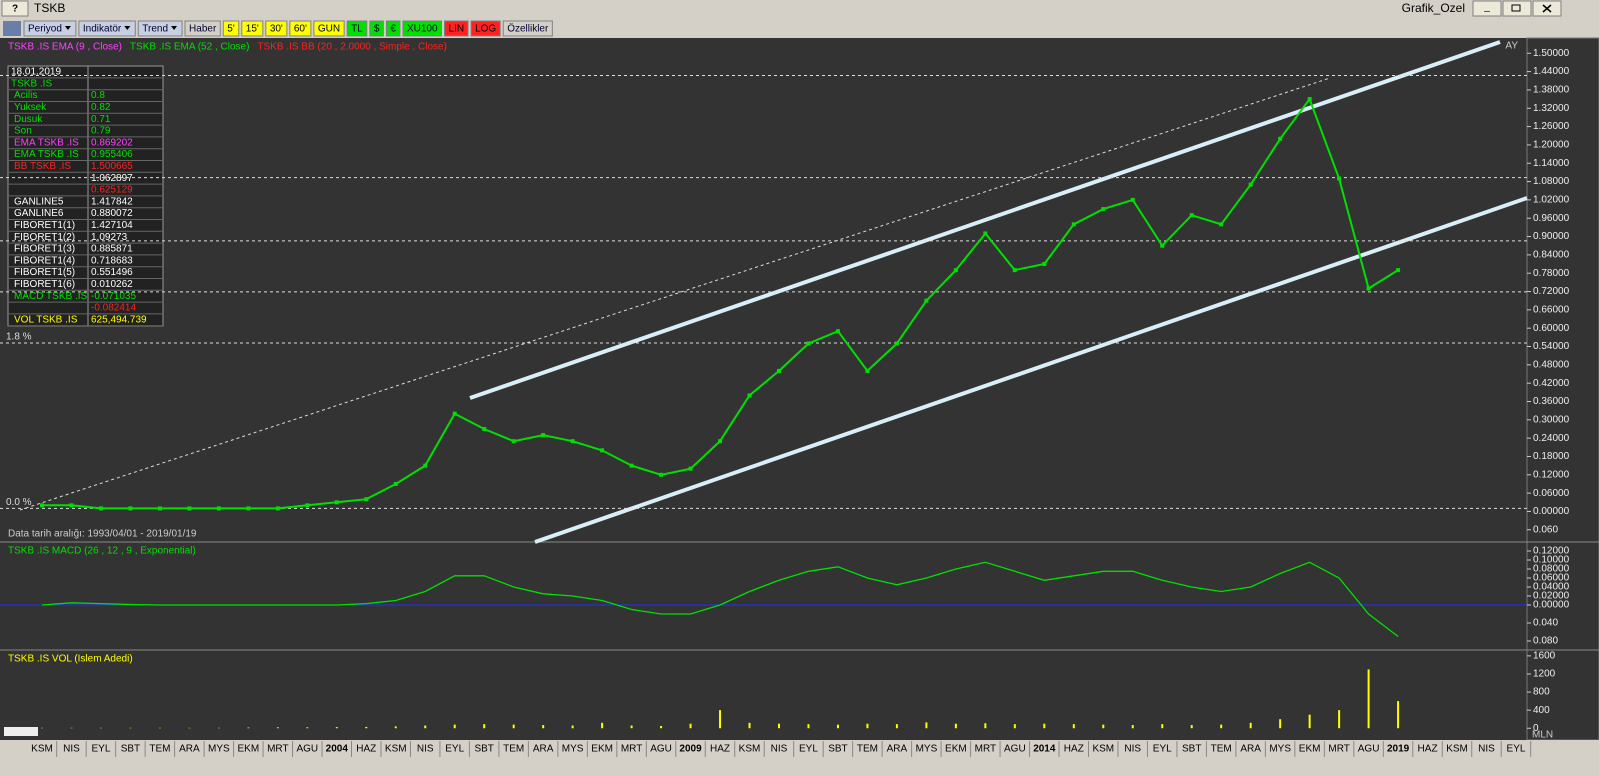 The width and height of the screenshot is (1599, 776). I want to click on info-value: 0.551496, so click(112, 272).